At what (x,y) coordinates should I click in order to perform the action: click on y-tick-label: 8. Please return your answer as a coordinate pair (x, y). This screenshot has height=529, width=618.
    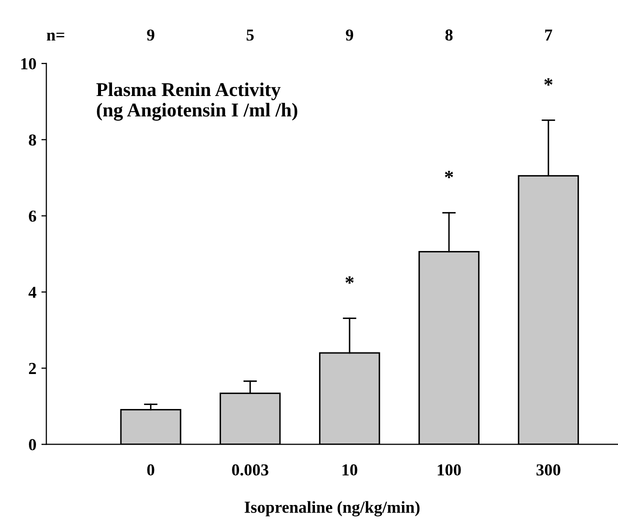
    Looking at the image, I should click on (32, 140).